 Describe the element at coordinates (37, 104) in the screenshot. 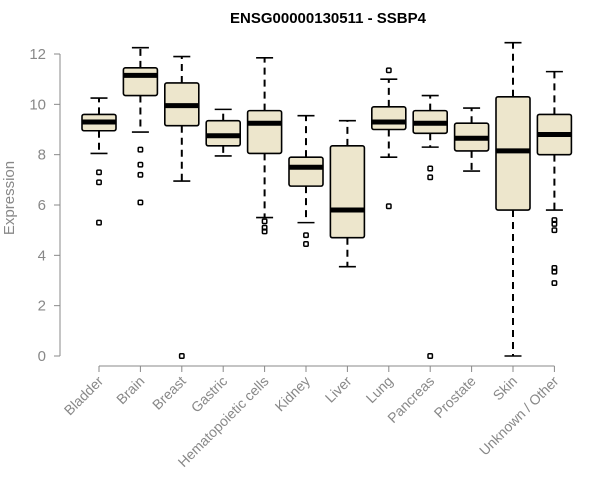

I see `y-tick-label: 10` at that location.